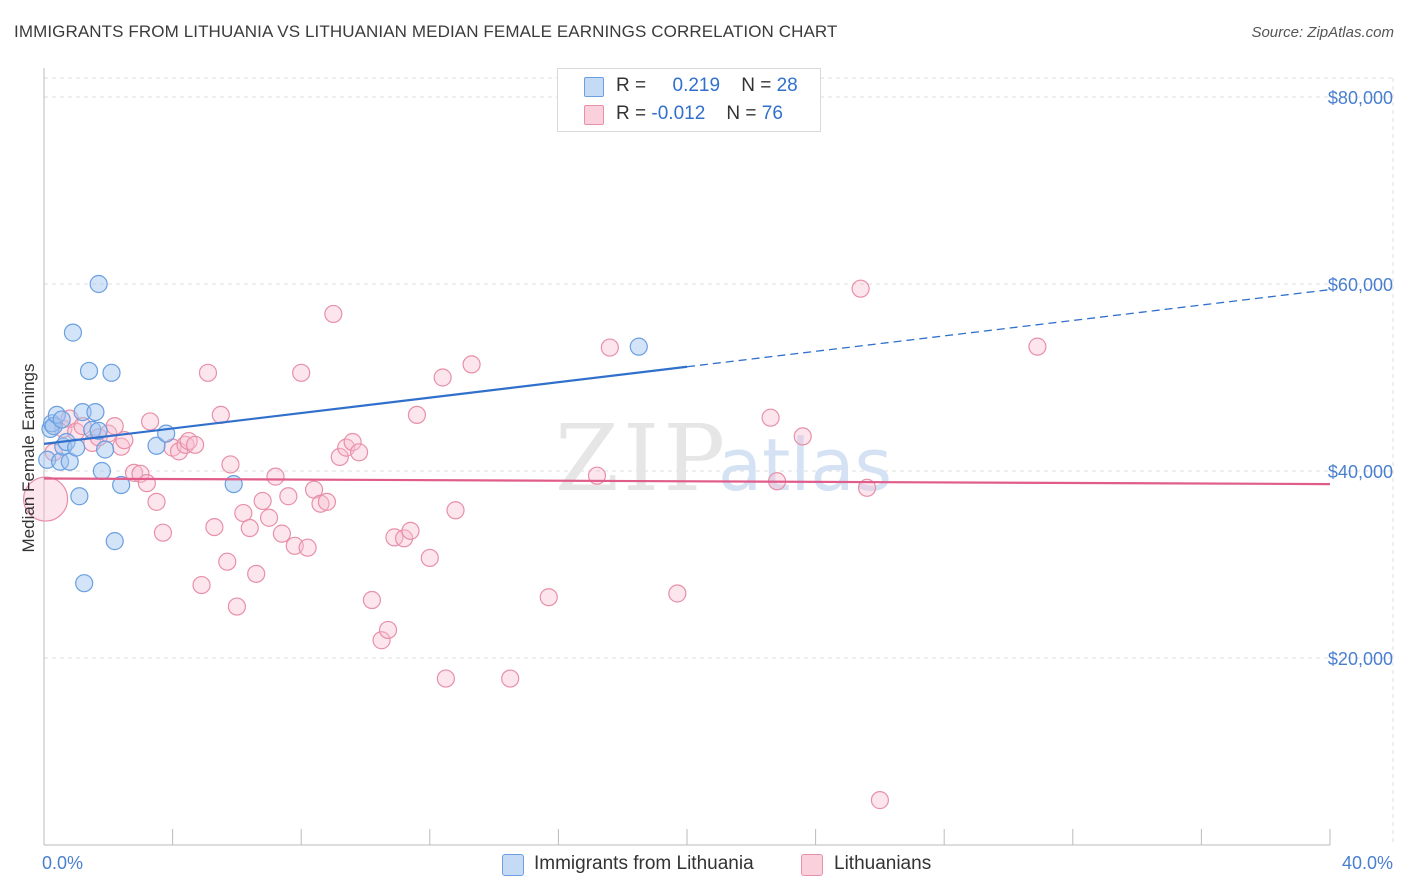 The height and width of the screenshot is (892, 1406). I want to click on trend-lithuanians-solid, so click(687, 481).